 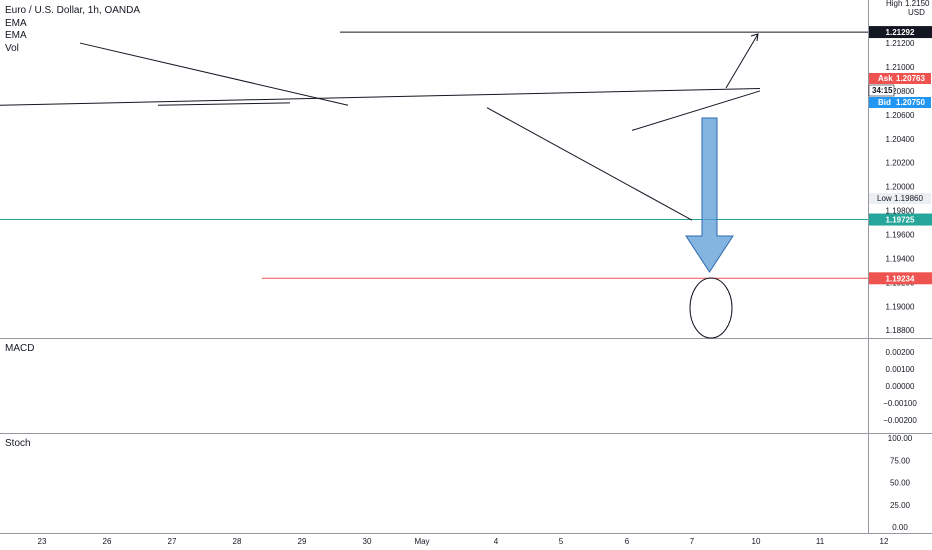 I want to click on countdown-value: 34:15, so click(x=882, y=90).